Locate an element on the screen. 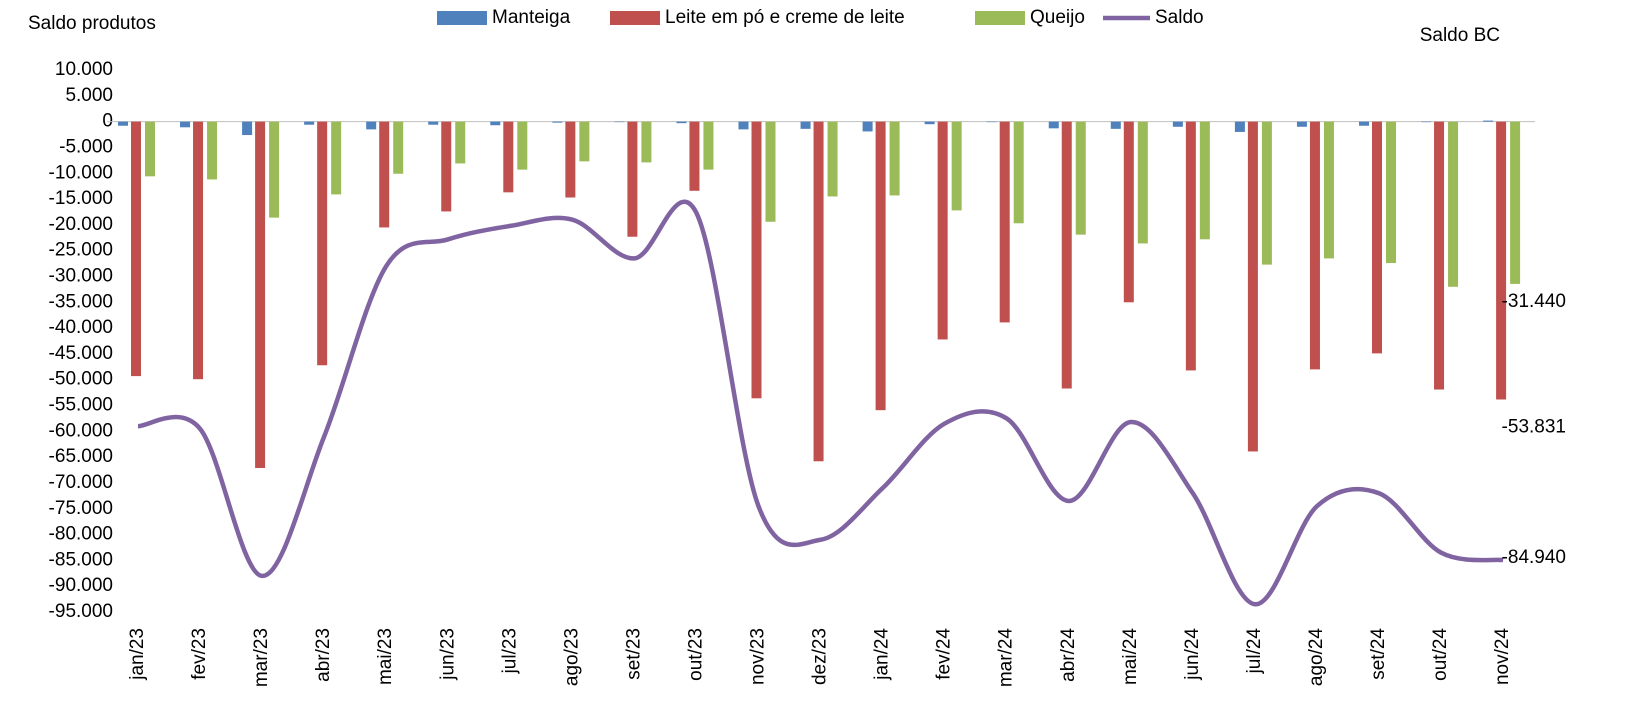 This screenshot has height=716, width=1636. x-tick-label: ago/23 is located at coordinates (571, 657).